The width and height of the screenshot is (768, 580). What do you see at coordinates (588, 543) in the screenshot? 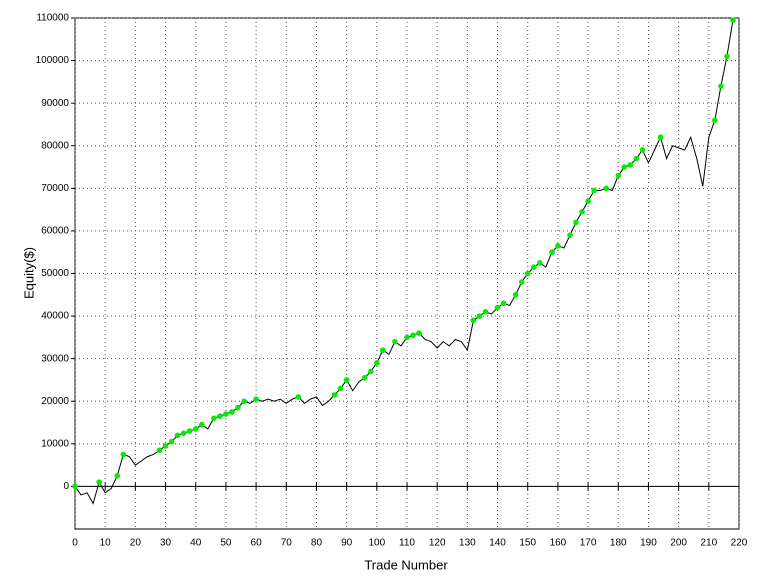
I see `x-tick-label: 170` at bounding box center [588, 543].